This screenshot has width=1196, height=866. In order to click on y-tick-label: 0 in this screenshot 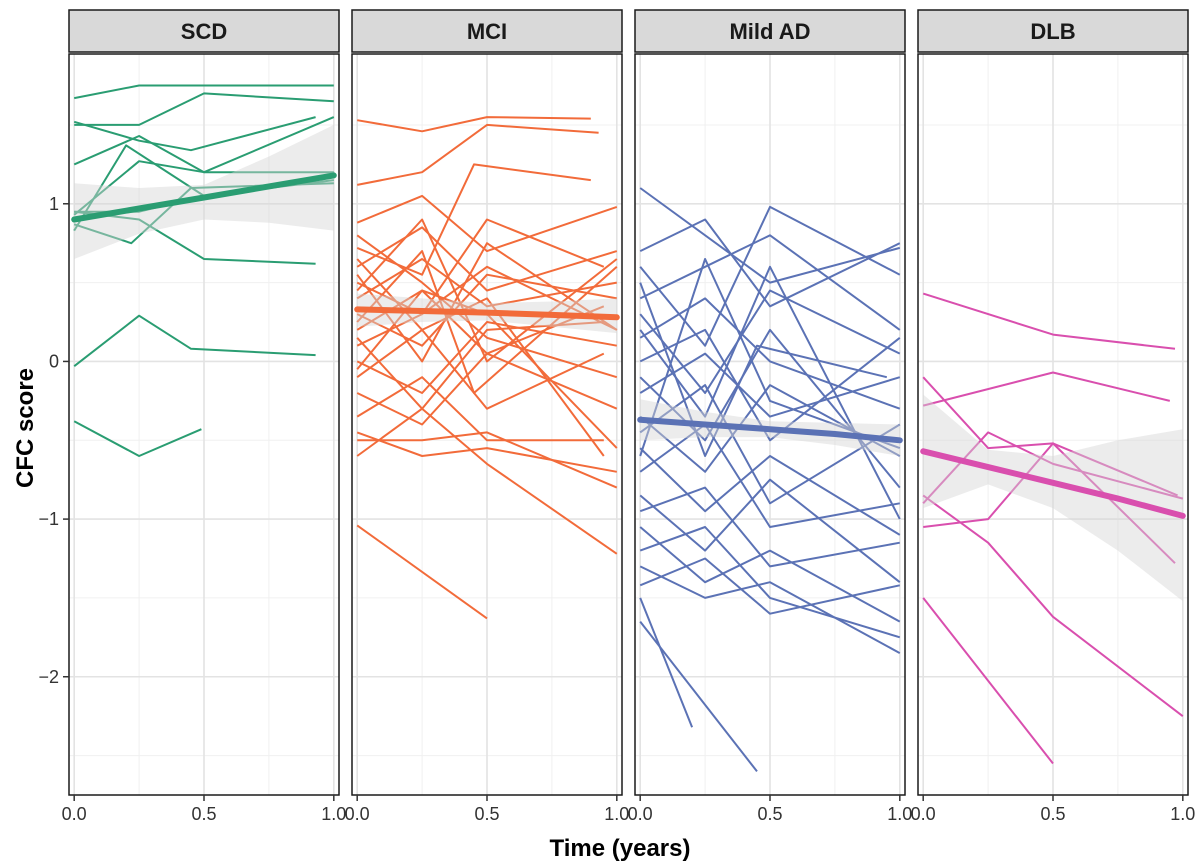, I will do `click(54, 361)`.